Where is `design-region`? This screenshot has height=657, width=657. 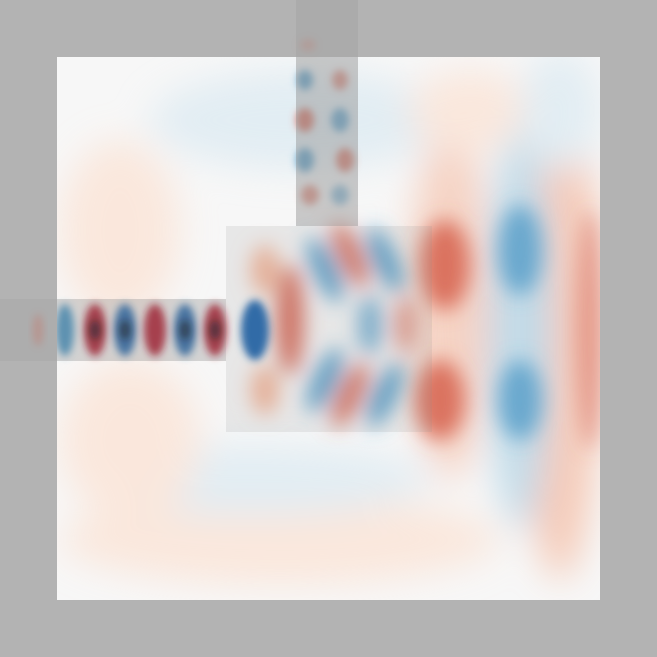
design-region is located at coordinates (329, 329).